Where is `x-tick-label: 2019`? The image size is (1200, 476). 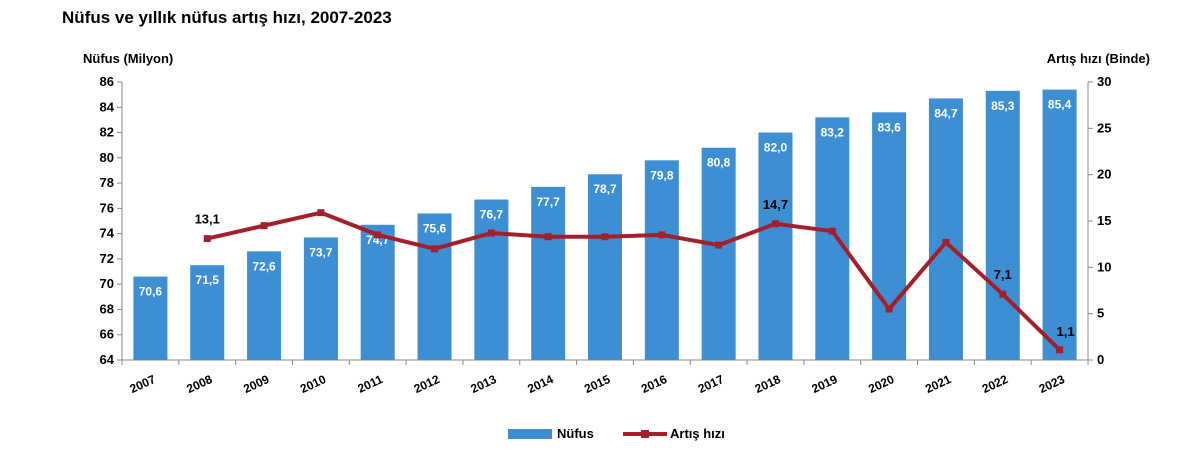 x-tick-label: 2019 is located at coordinates (824, 384).